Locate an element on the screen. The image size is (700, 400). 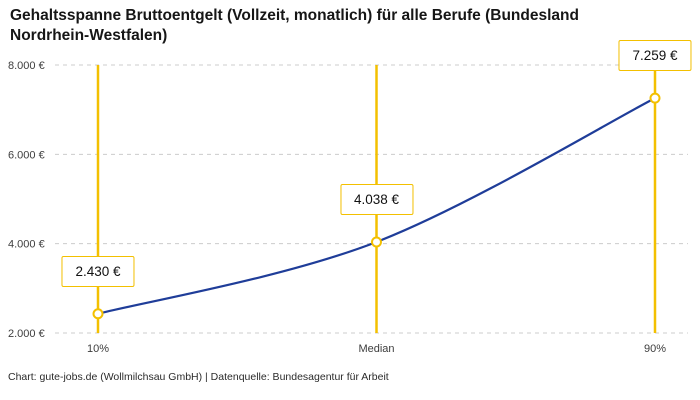
x-axis-label: Median is located at coordinates (376, 349).